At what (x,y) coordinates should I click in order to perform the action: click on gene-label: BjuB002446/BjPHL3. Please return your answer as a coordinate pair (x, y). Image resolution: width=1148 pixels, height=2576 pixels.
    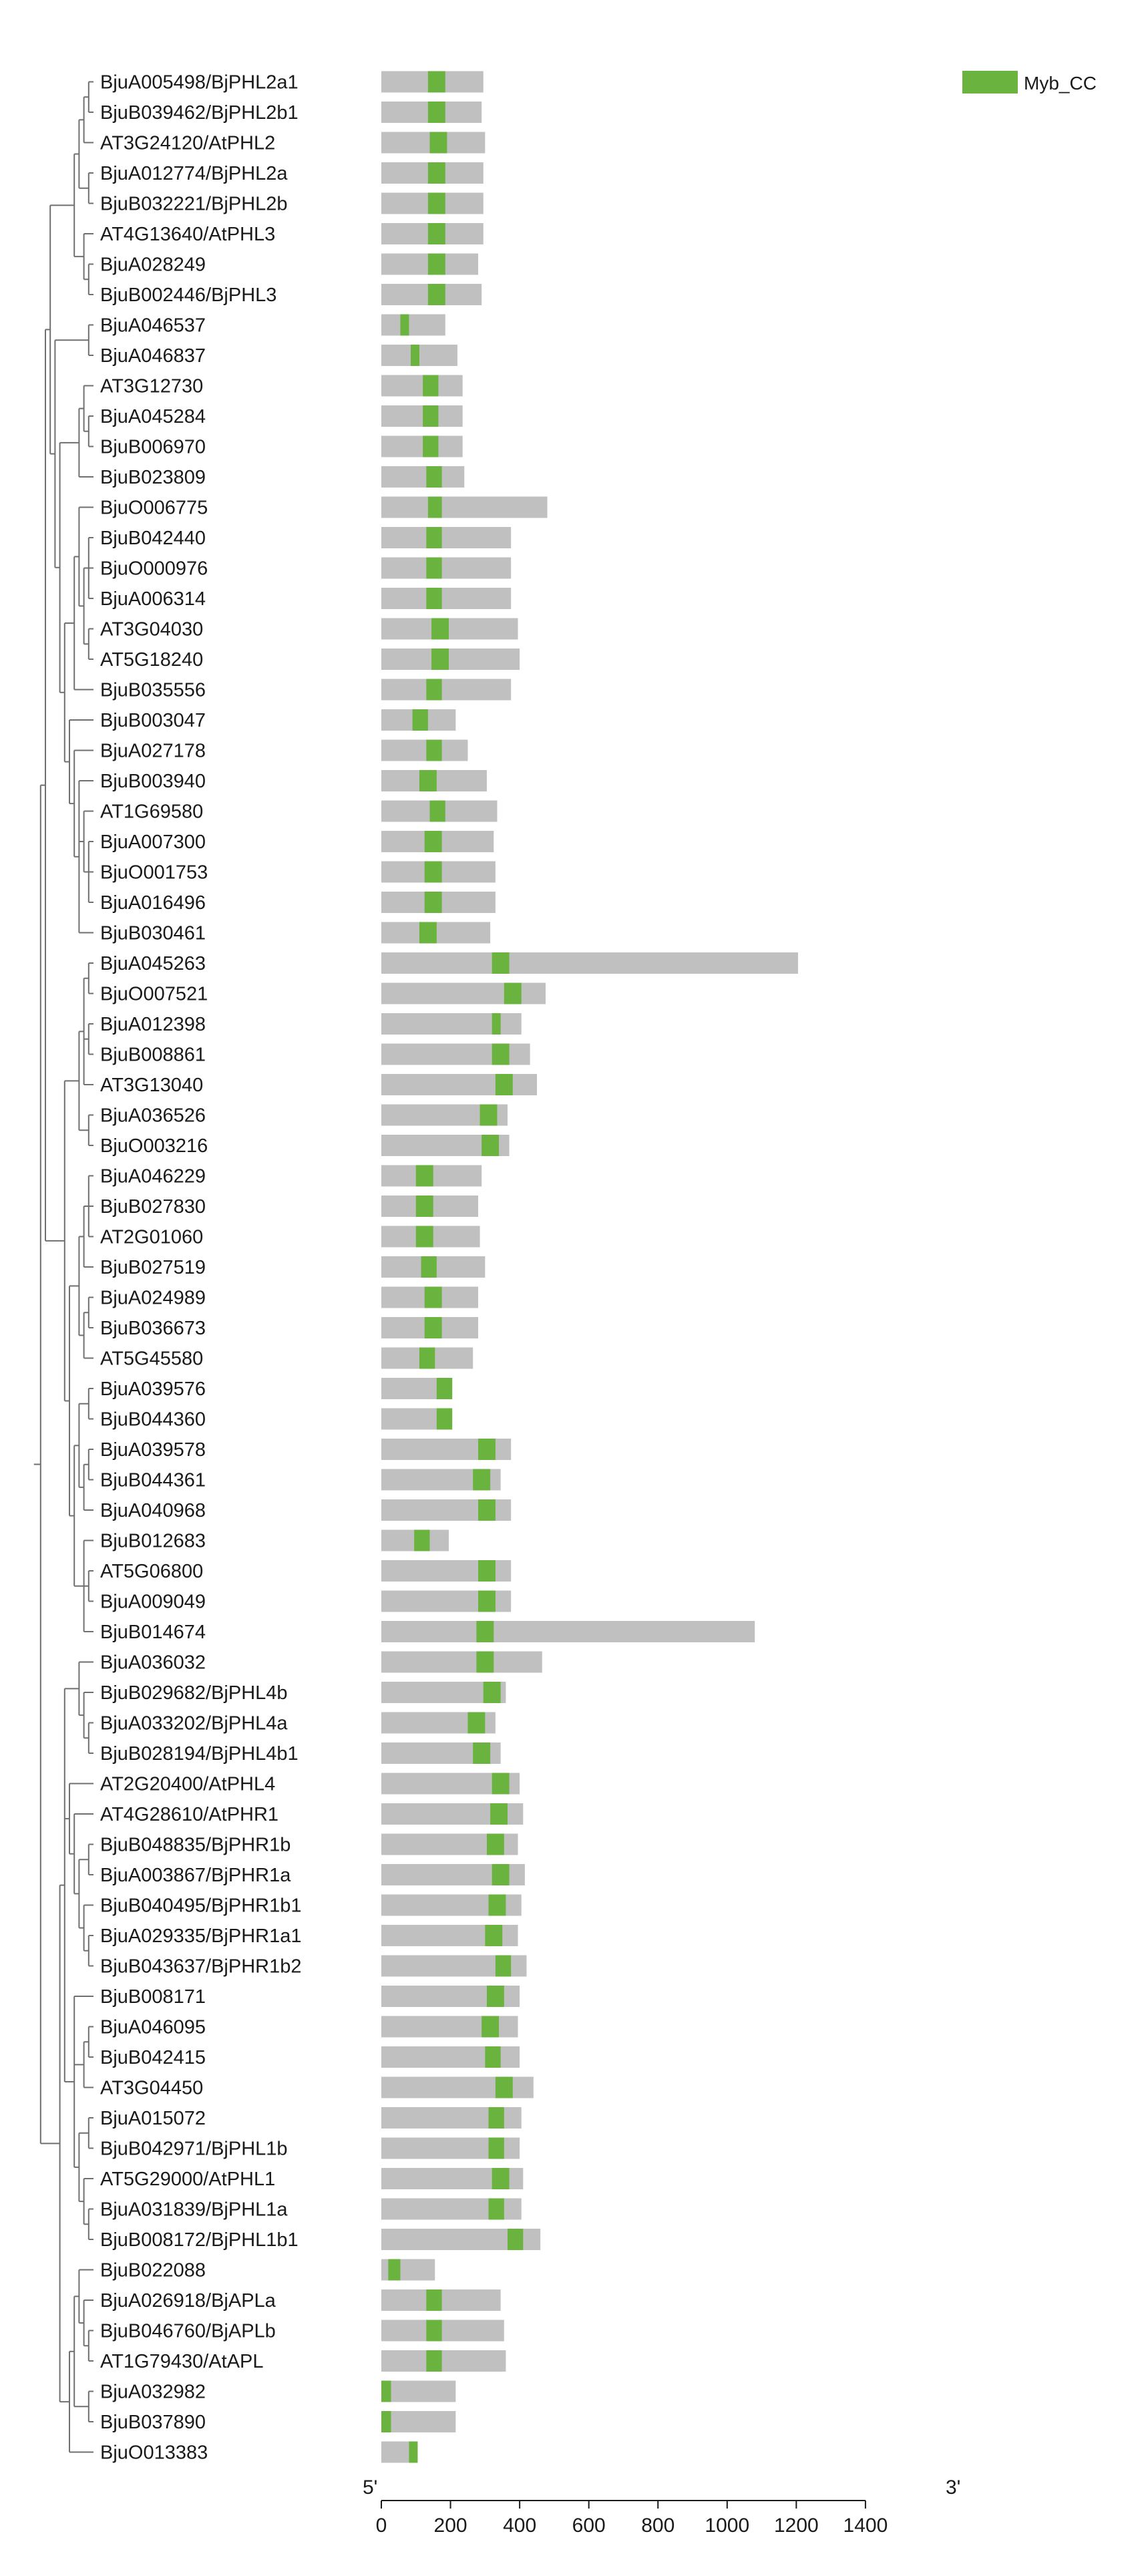
    Looking at the image, I should click on (188, 295).